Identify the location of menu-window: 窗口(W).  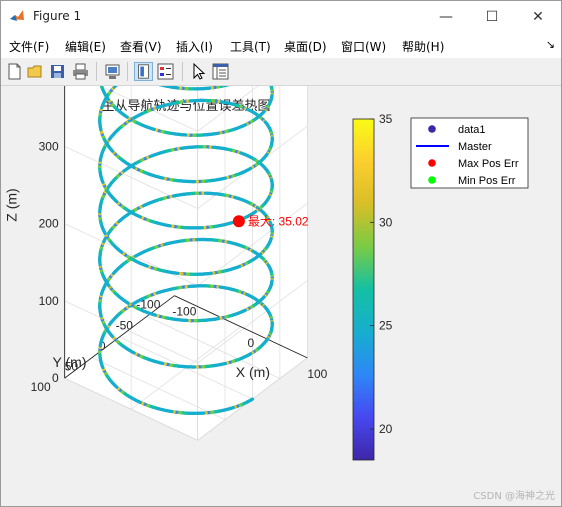
(364, 47).